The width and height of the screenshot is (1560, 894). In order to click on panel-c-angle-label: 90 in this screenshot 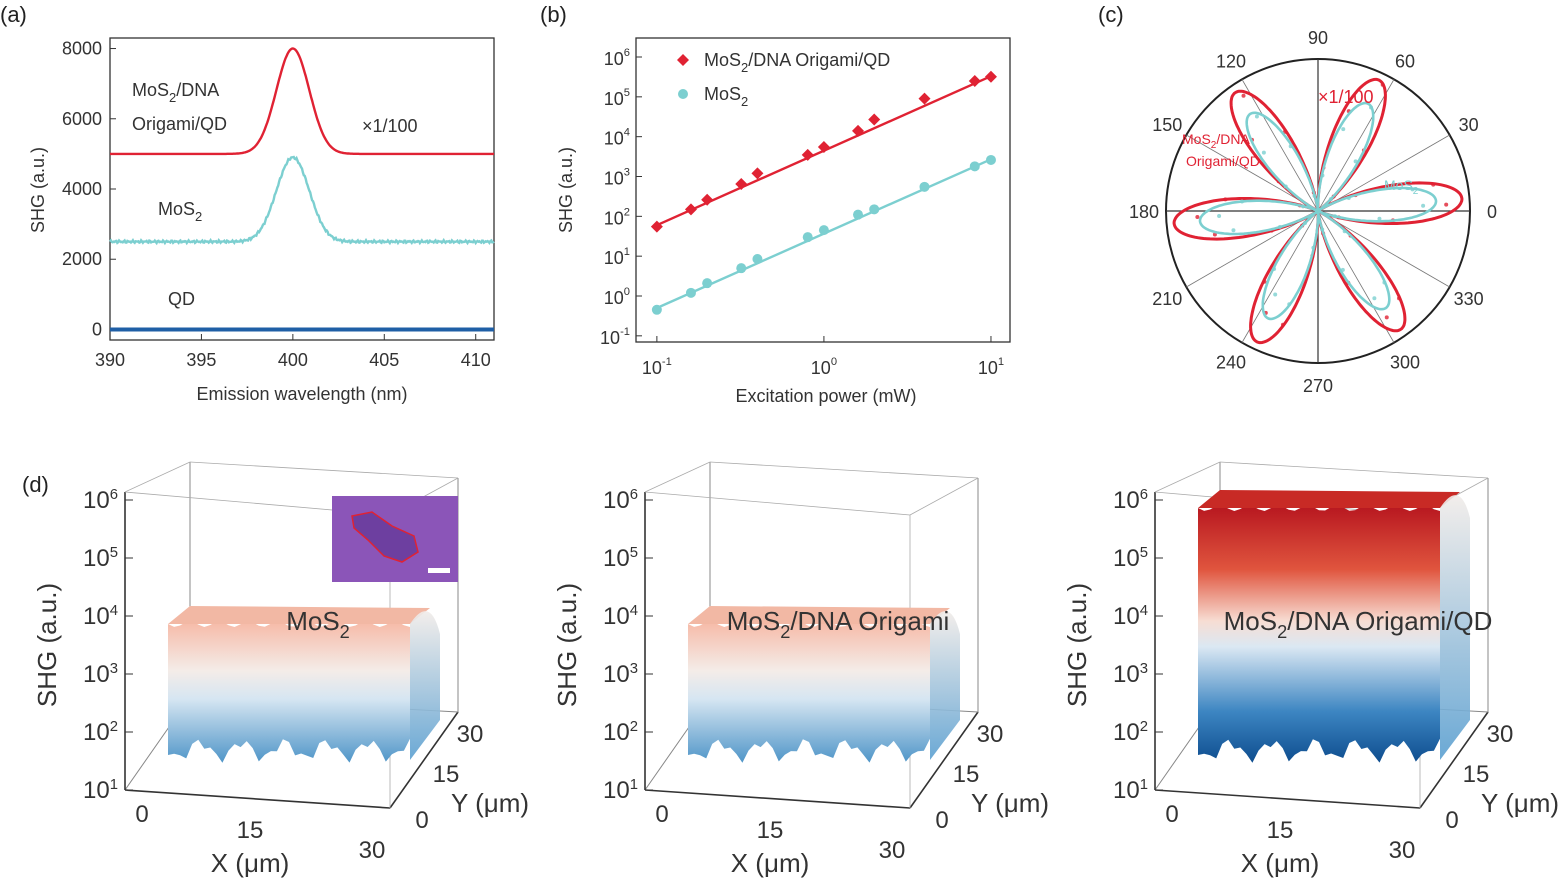, I will do `click(1318, 38)`.